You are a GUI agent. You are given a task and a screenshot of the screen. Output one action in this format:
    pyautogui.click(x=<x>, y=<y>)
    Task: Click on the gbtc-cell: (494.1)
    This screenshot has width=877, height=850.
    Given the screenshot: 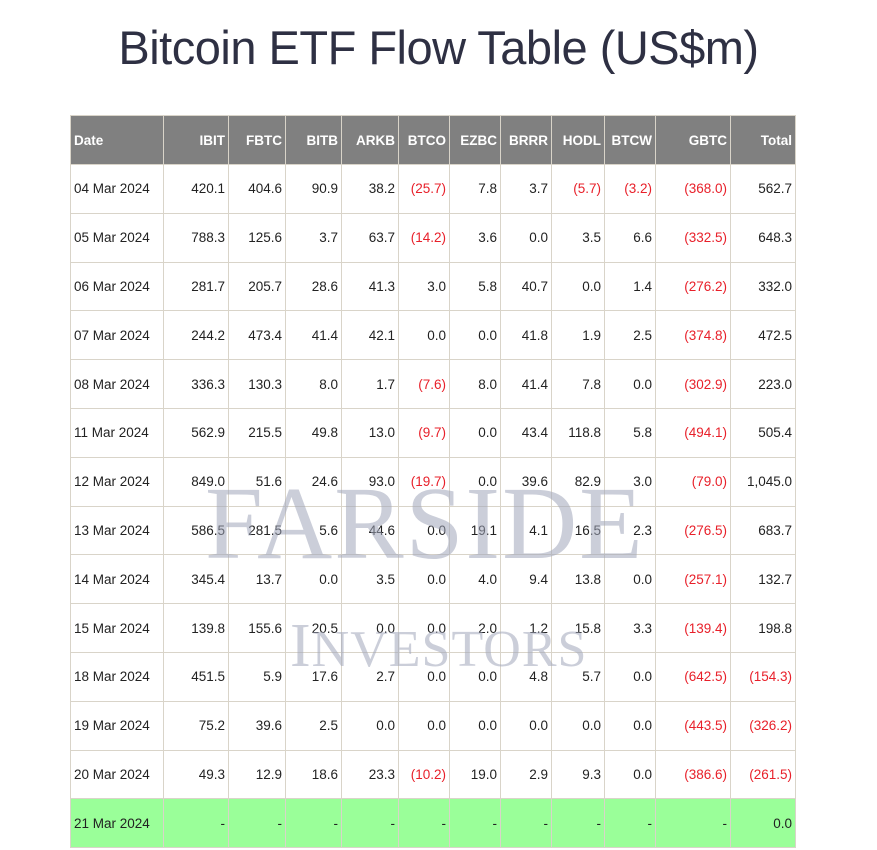 What is the action you would take?
    pyautogui.click(x=693, y=432)
    